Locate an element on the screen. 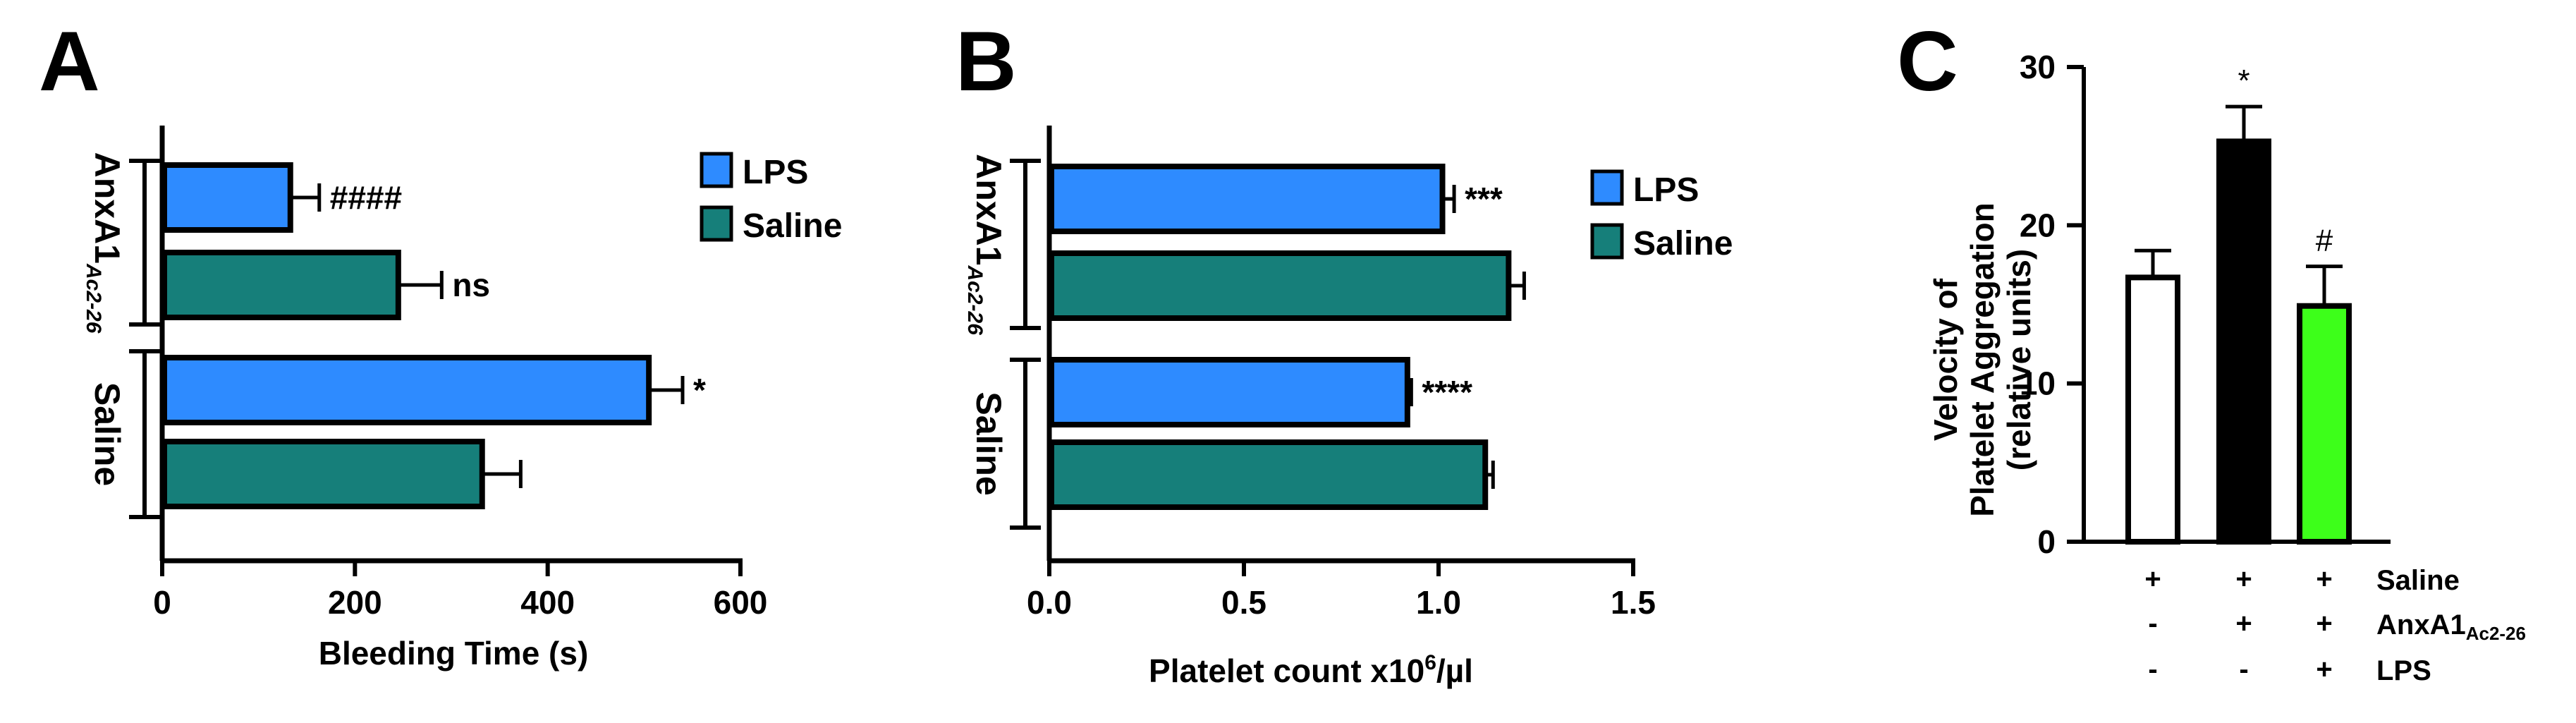  y-tick-label: 10 is located at coordinates (2038, 383).